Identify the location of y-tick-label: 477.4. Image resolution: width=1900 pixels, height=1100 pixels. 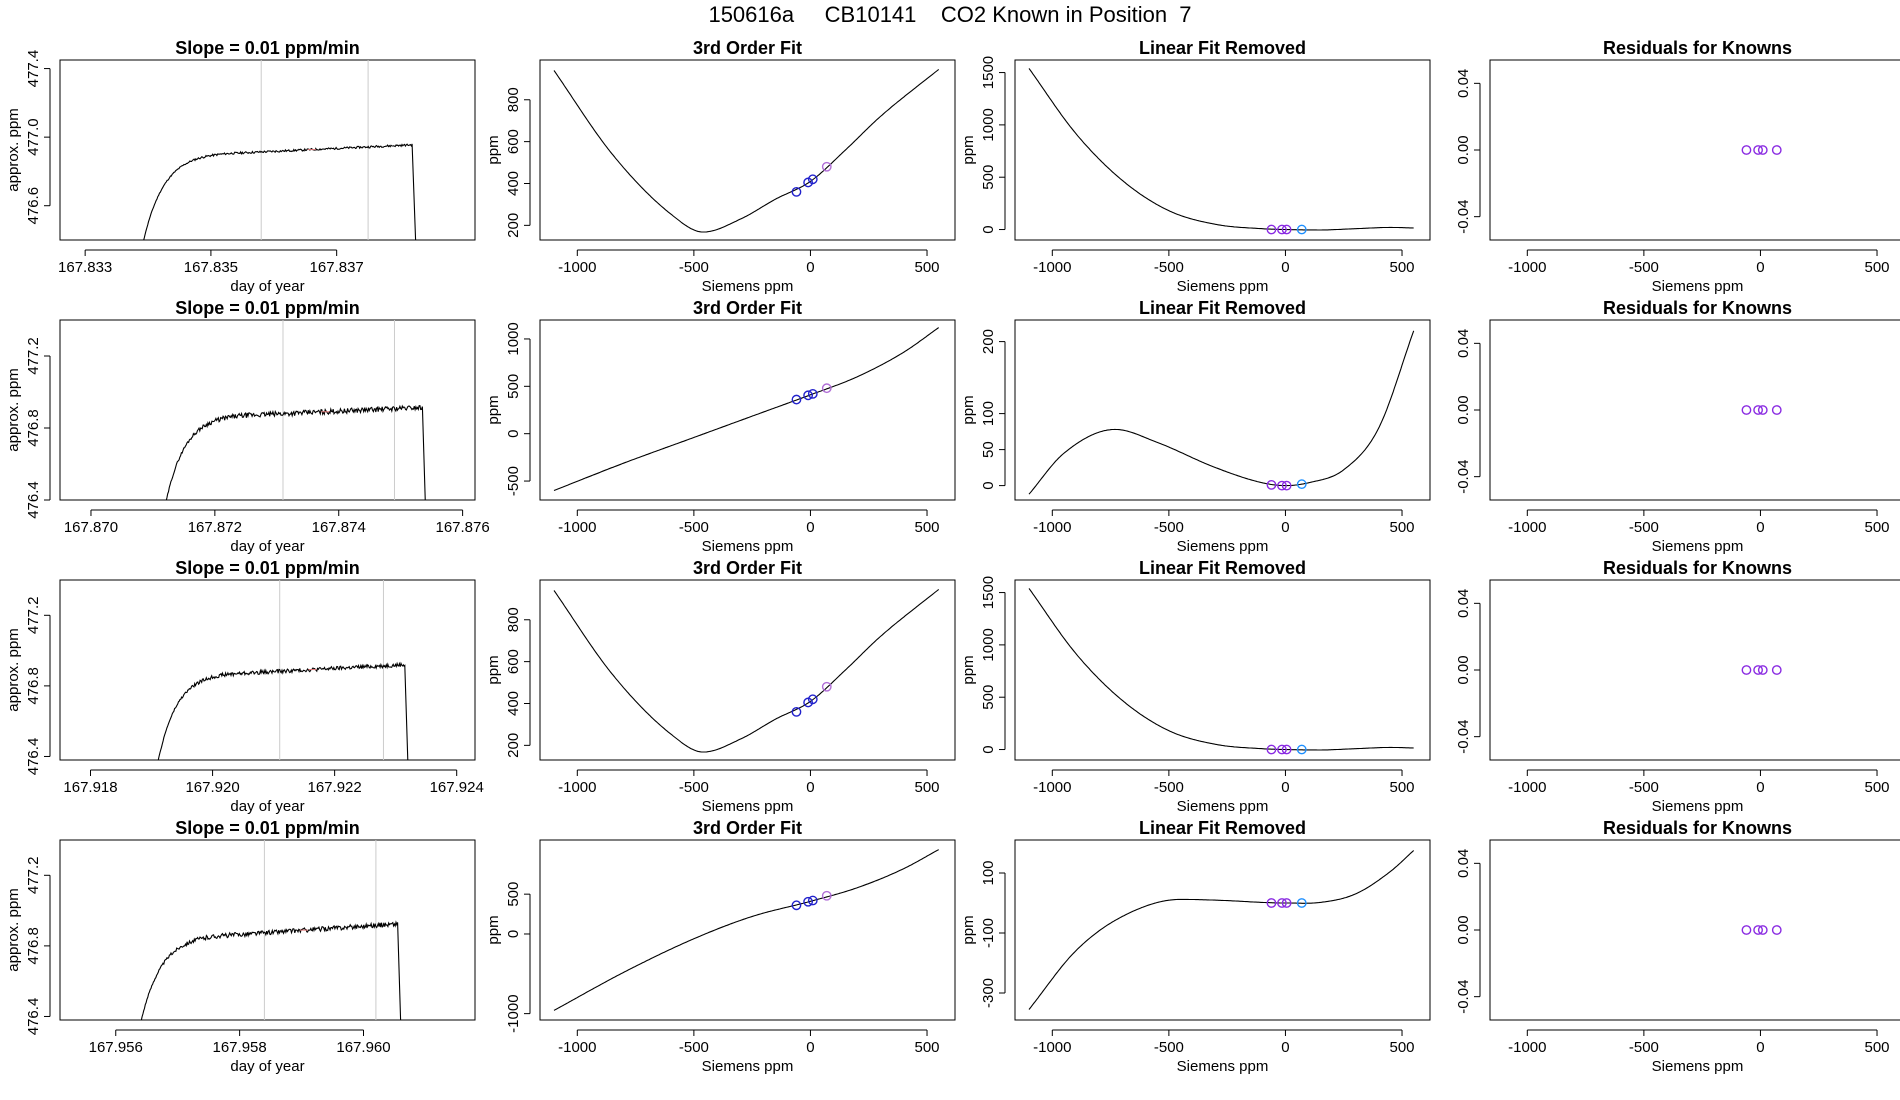
(33, 69).